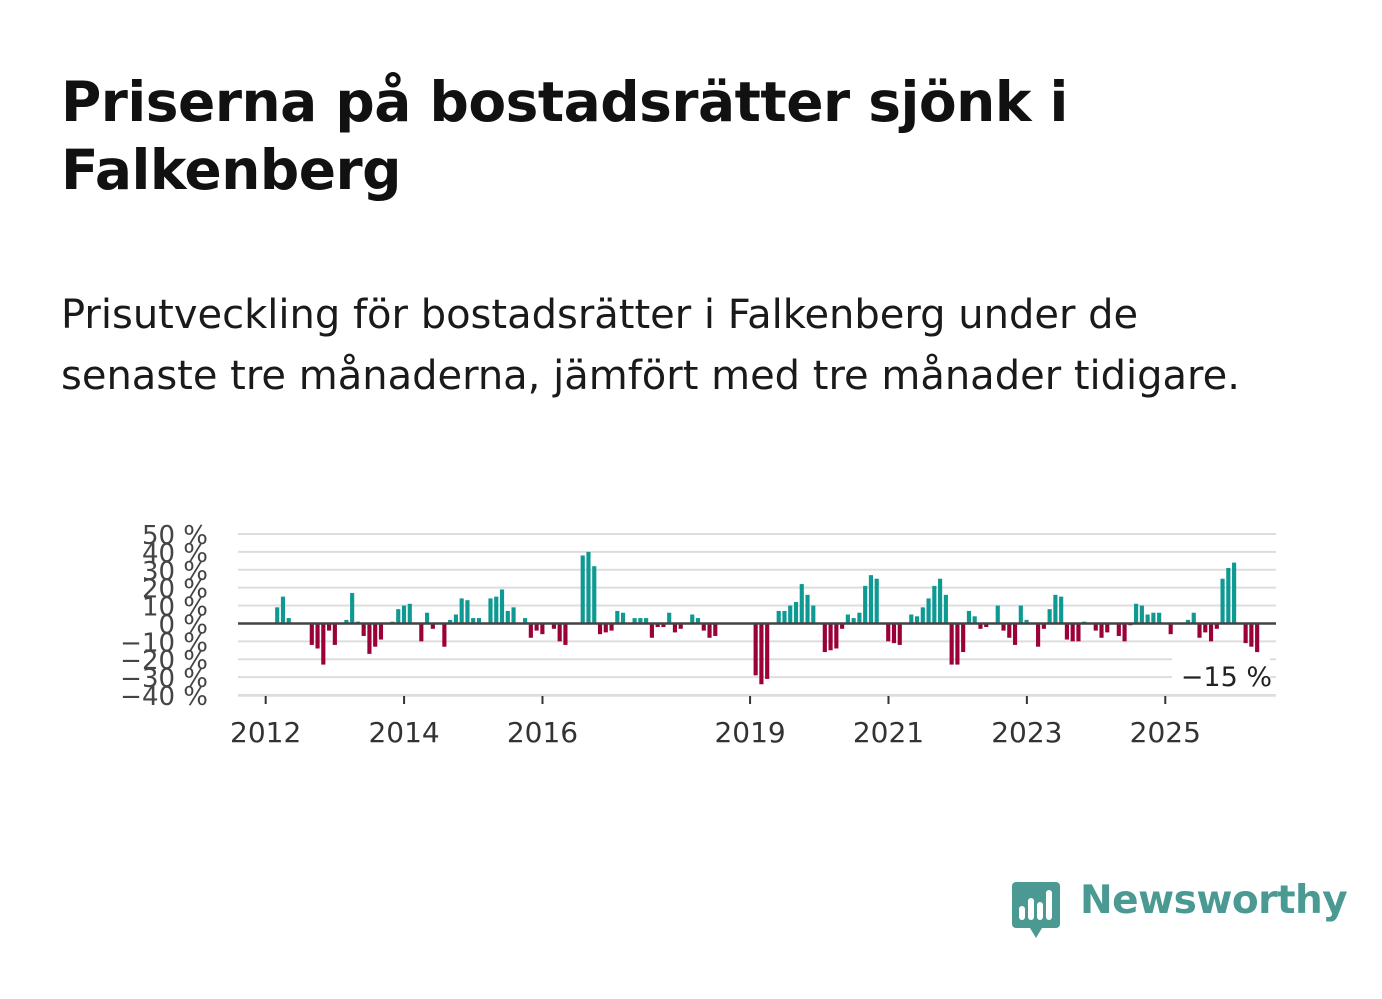 Image resolution: width=1382 pixels, height=999 pixels. What do you see at coordinates (164, 697) in the screenshot?
I see `y-tick-label: −40 %` at bounding box center [164, 697].